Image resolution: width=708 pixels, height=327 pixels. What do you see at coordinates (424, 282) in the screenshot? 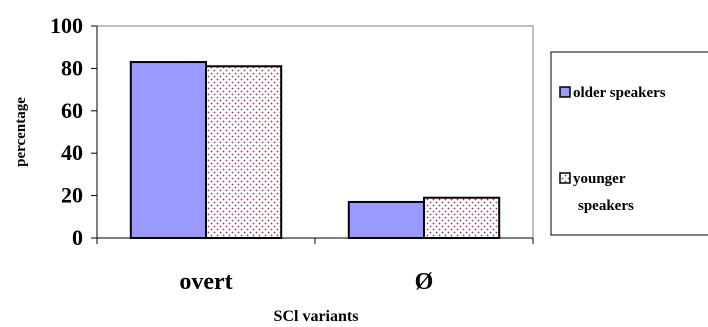
I see `x-category-label: Ø` at bounding box center [424, 282].